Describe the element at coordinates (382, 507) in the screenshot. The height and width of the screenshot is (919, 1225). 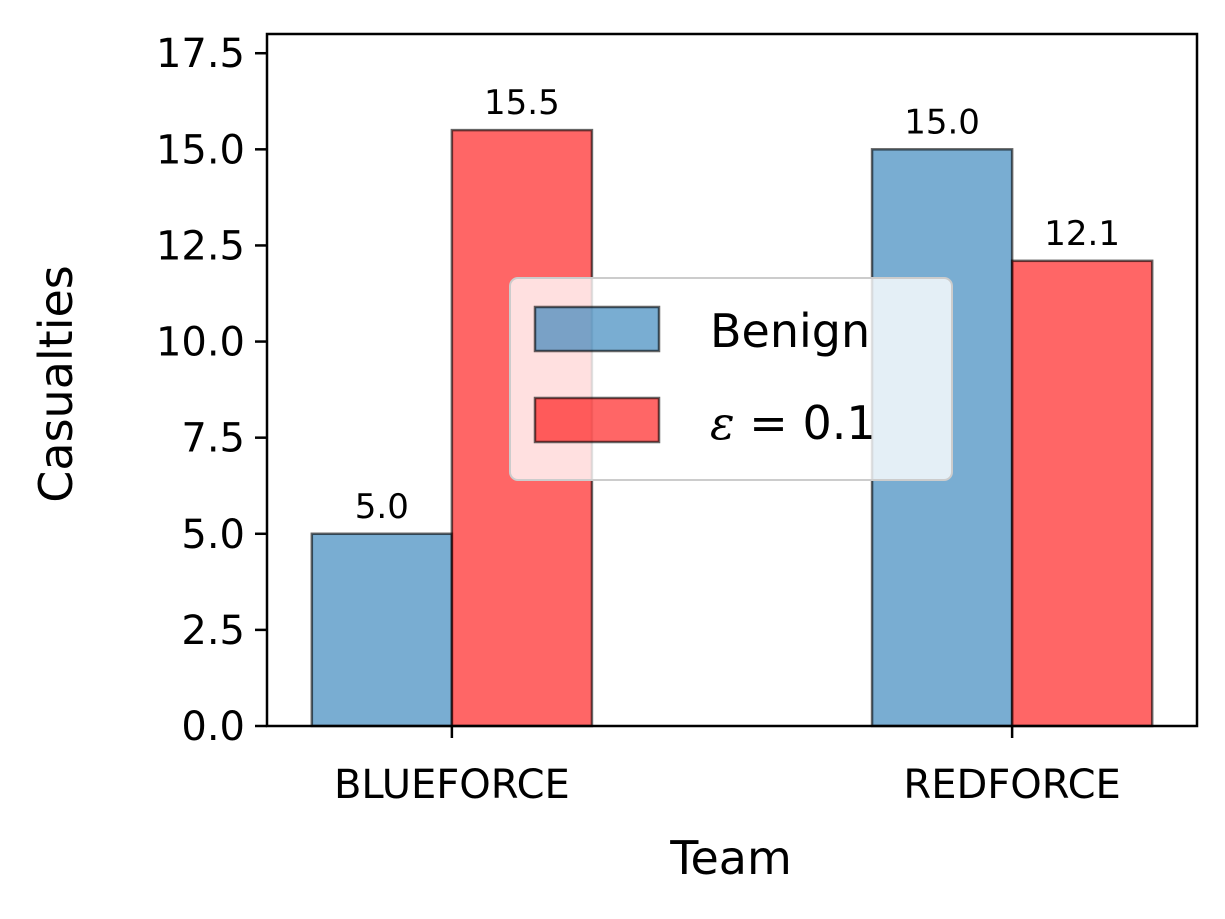
I see `data-label-benign-blueforce: 5.0` at that location.